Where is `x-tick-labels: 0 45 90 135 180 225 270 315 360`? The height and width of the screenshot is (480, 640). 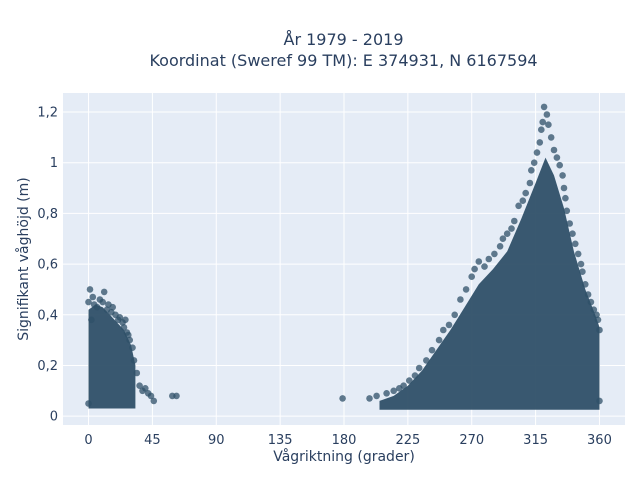
x-tick-labels: 0 45 90 135 180 225 270 315 360 is located at coordinates (347, 440).